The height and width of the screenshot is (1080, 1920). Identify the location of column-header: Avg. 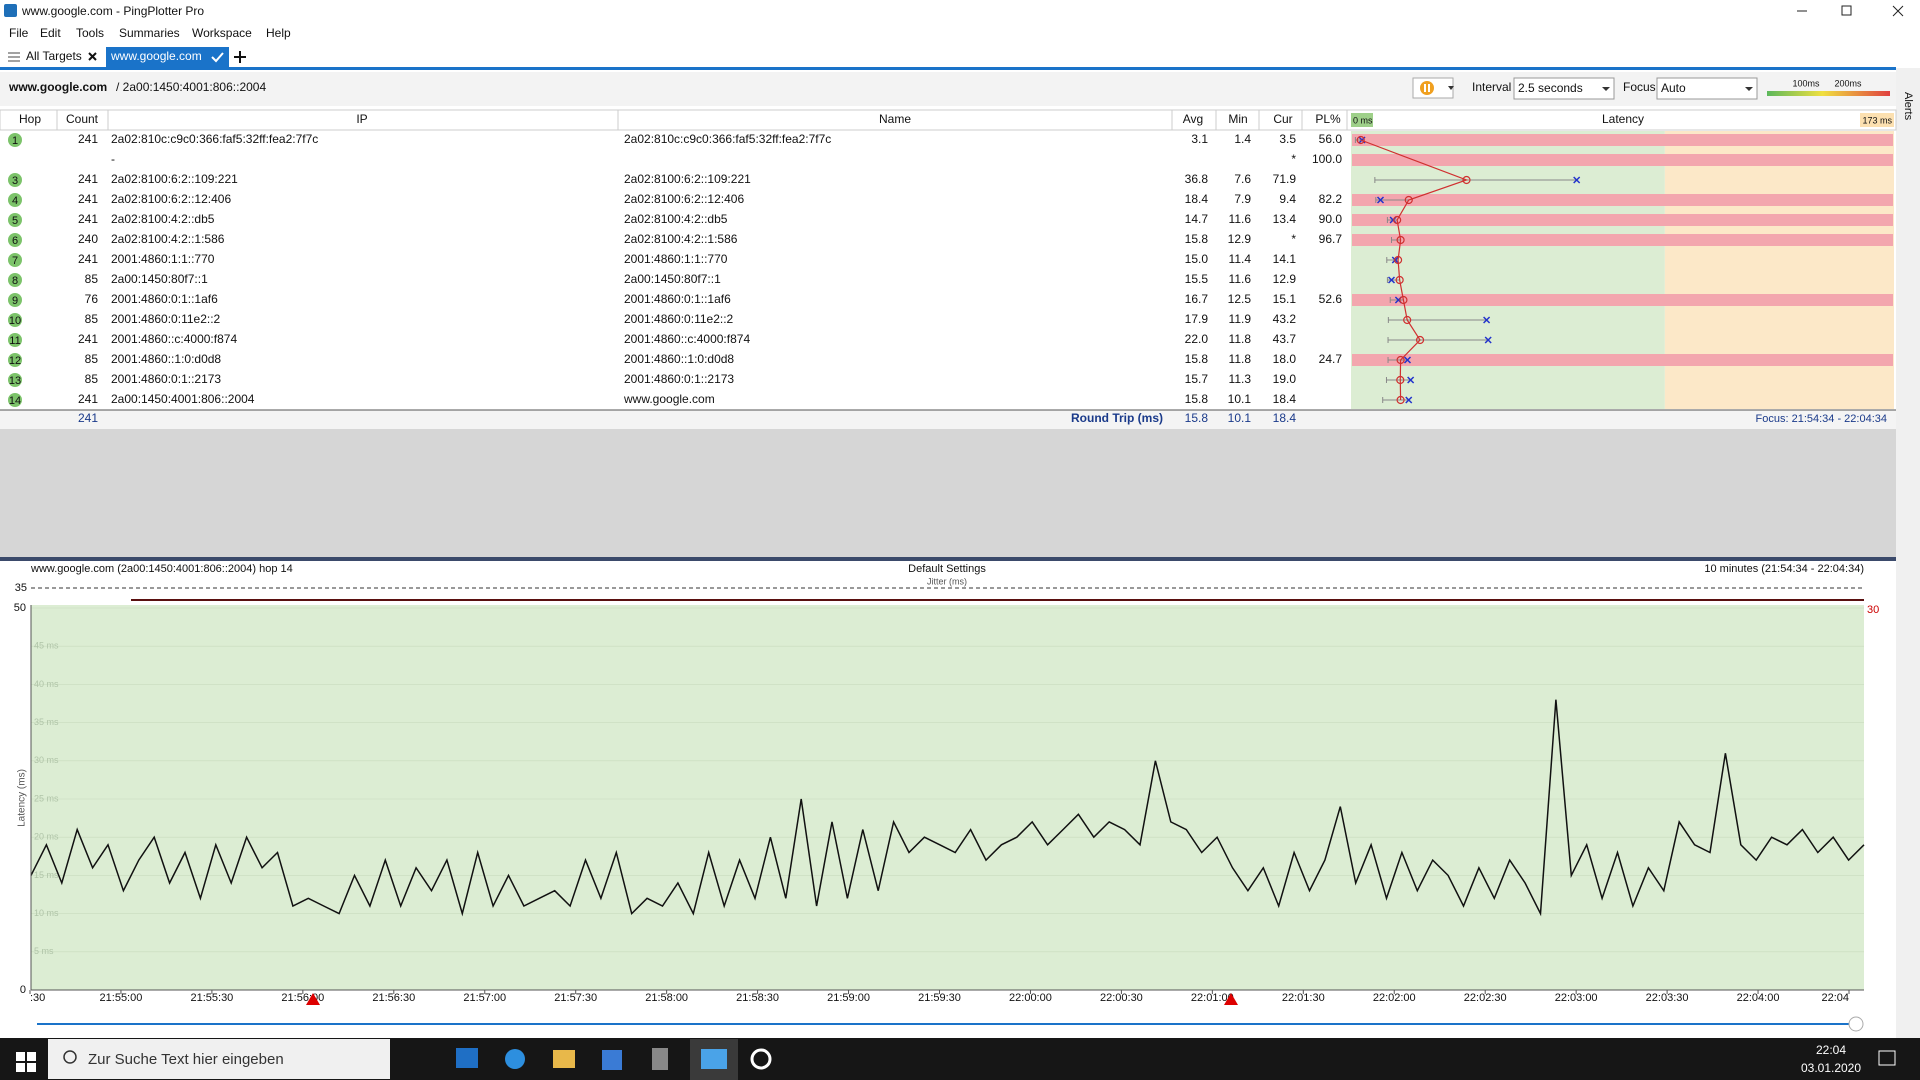
(1193, 119).